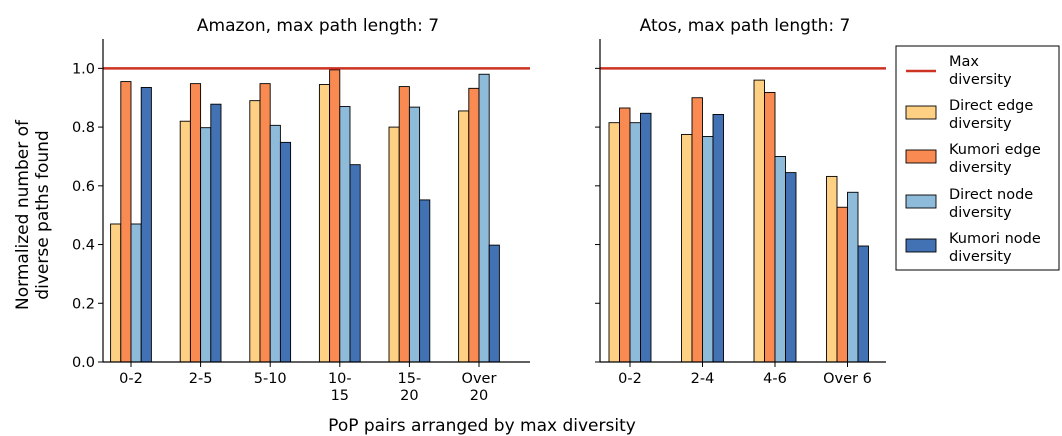  I want to click on amazon-x-tick-label-5-line2: 20, so click(409, 396).